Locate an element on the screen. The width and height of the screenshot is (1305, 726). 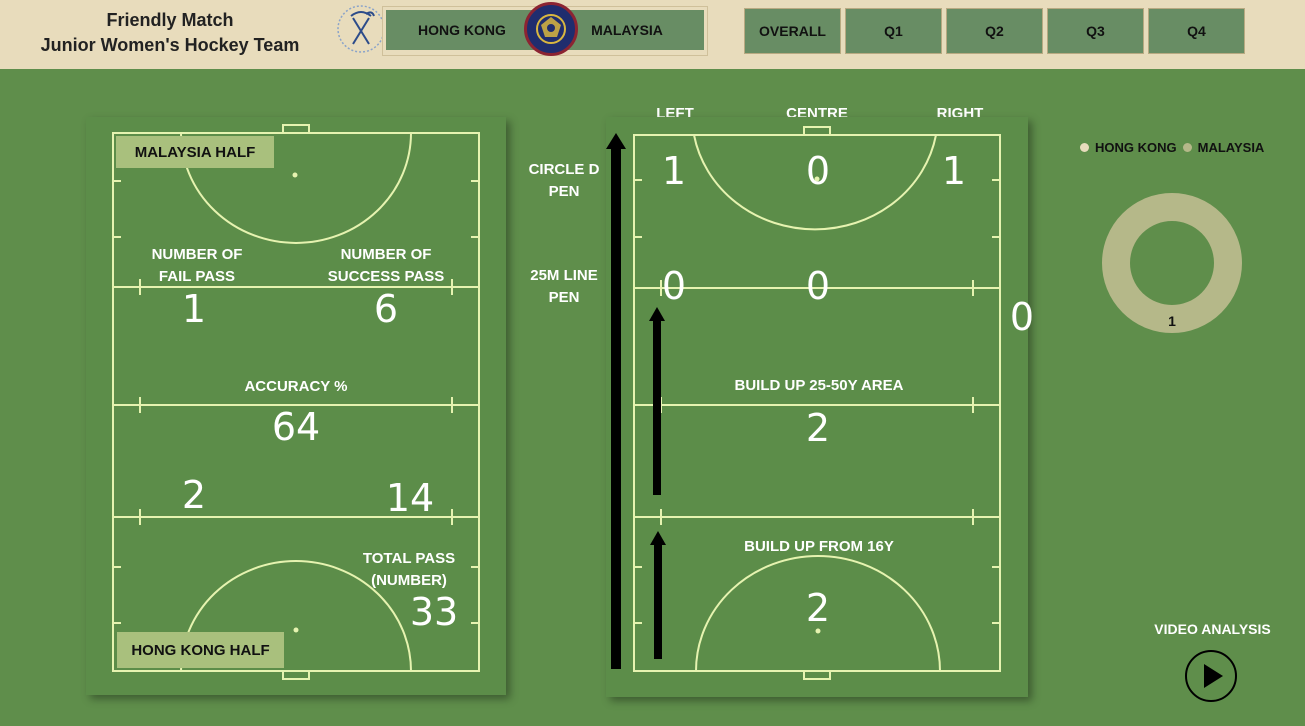
filter-q4-button: Q4 is located at coordinates (1196, 31).